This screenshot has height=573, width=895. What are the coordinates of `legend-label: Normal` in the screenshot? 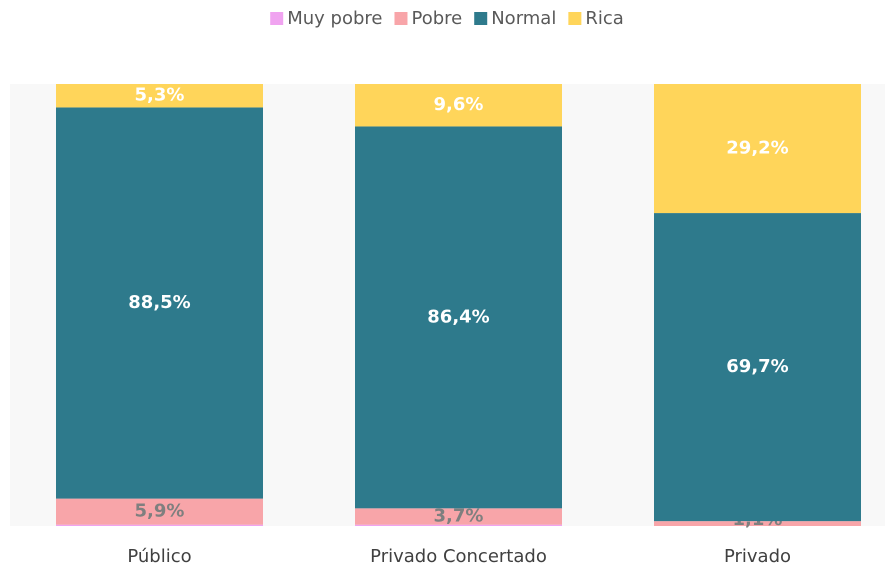 It's located at (523, 18).